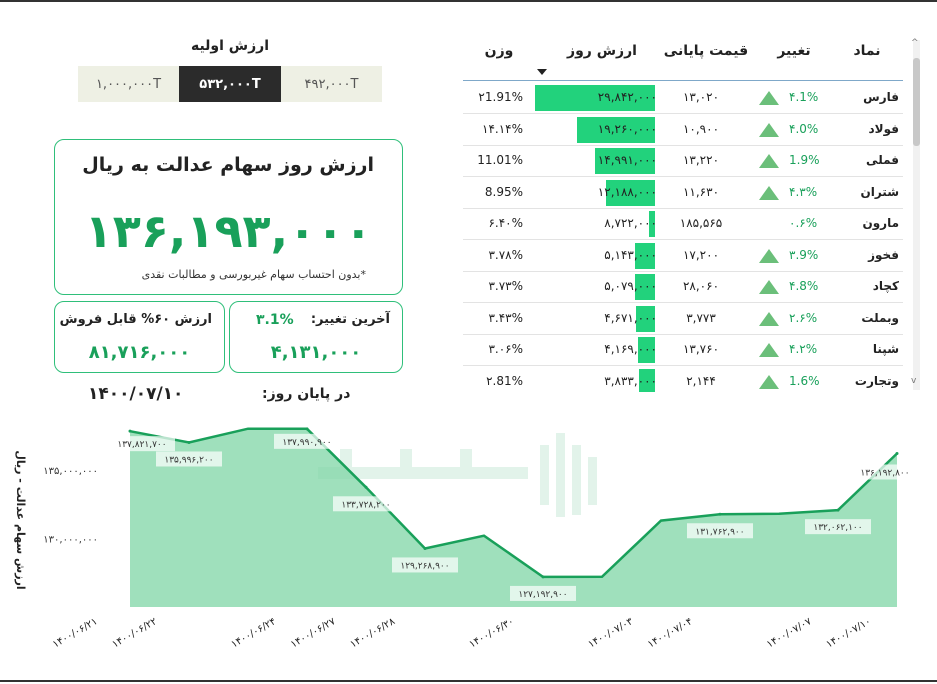 This screenshot has height=684, width=937. What do you see at coordinates (253, 633) in the screenshot?
I see `x-tick-label: ۱۴۰۰/۰۶/۲۴` at bounding box center [253, 633].